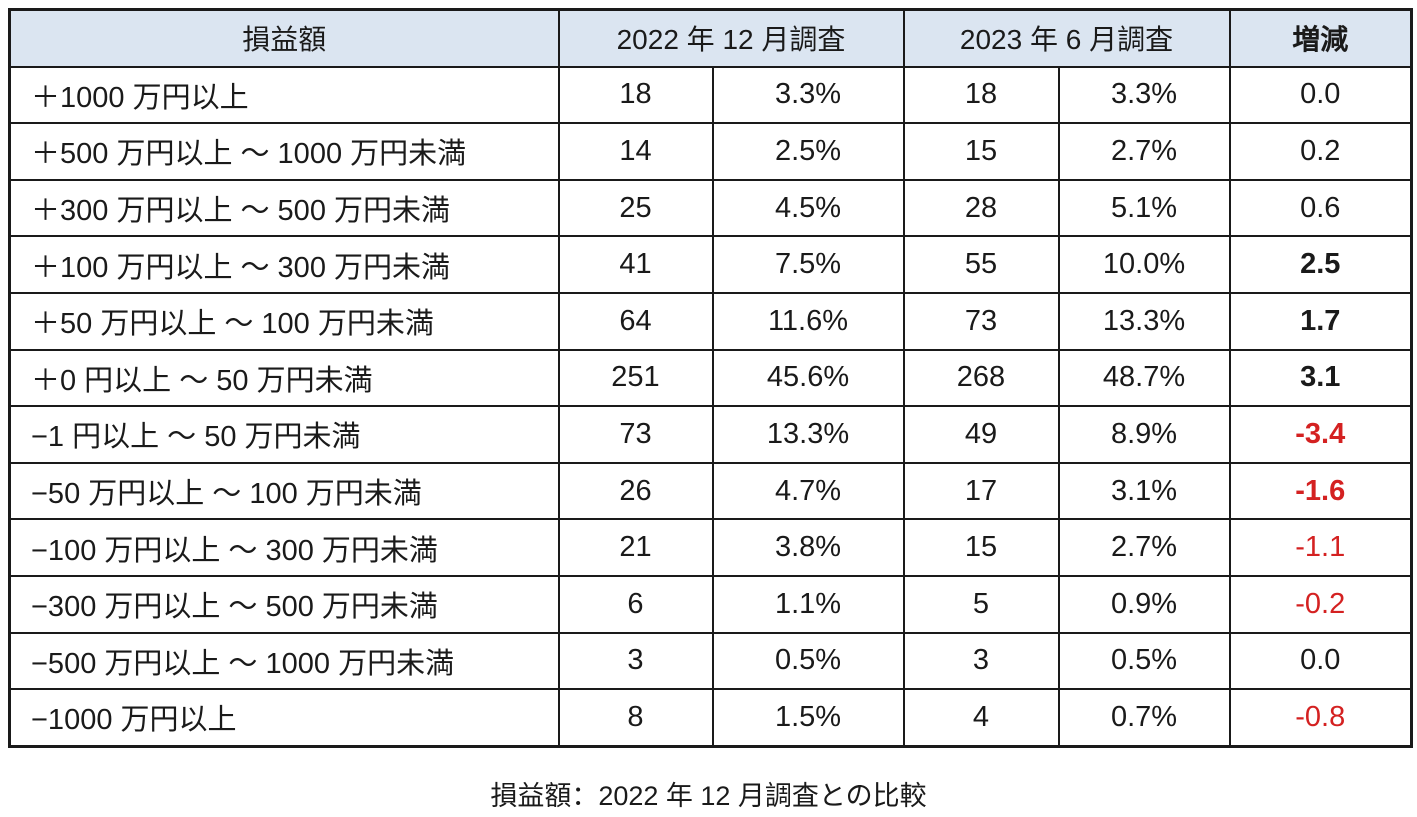  Describe the element at coordinates (284, 264) in the screenshot. I see `row-label: ＋100 万円以上 ～ 300 万円未満` at that location.